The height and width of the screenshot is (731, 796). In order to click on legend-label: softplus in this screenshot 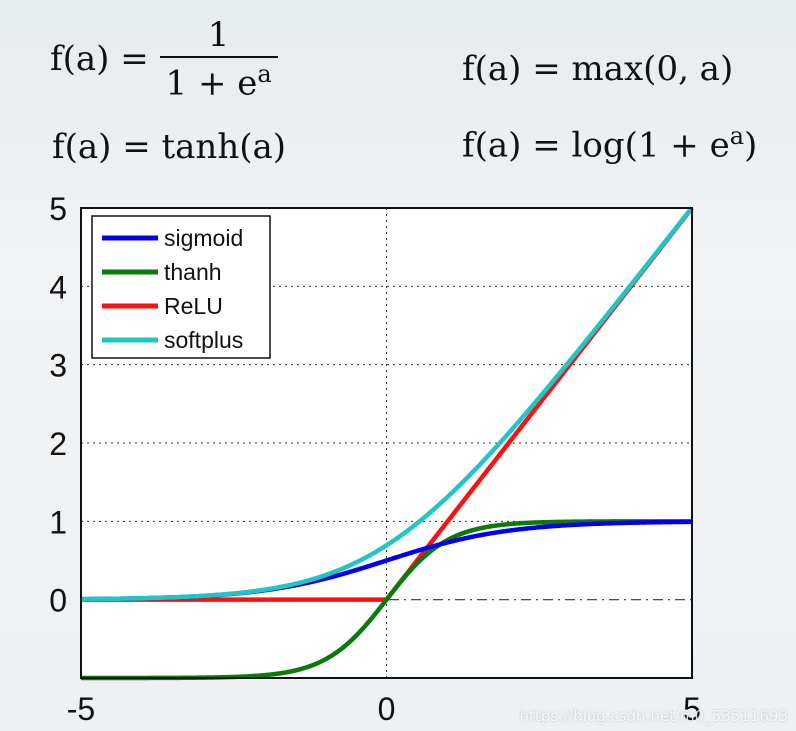, I will do `click(203, 340)`.